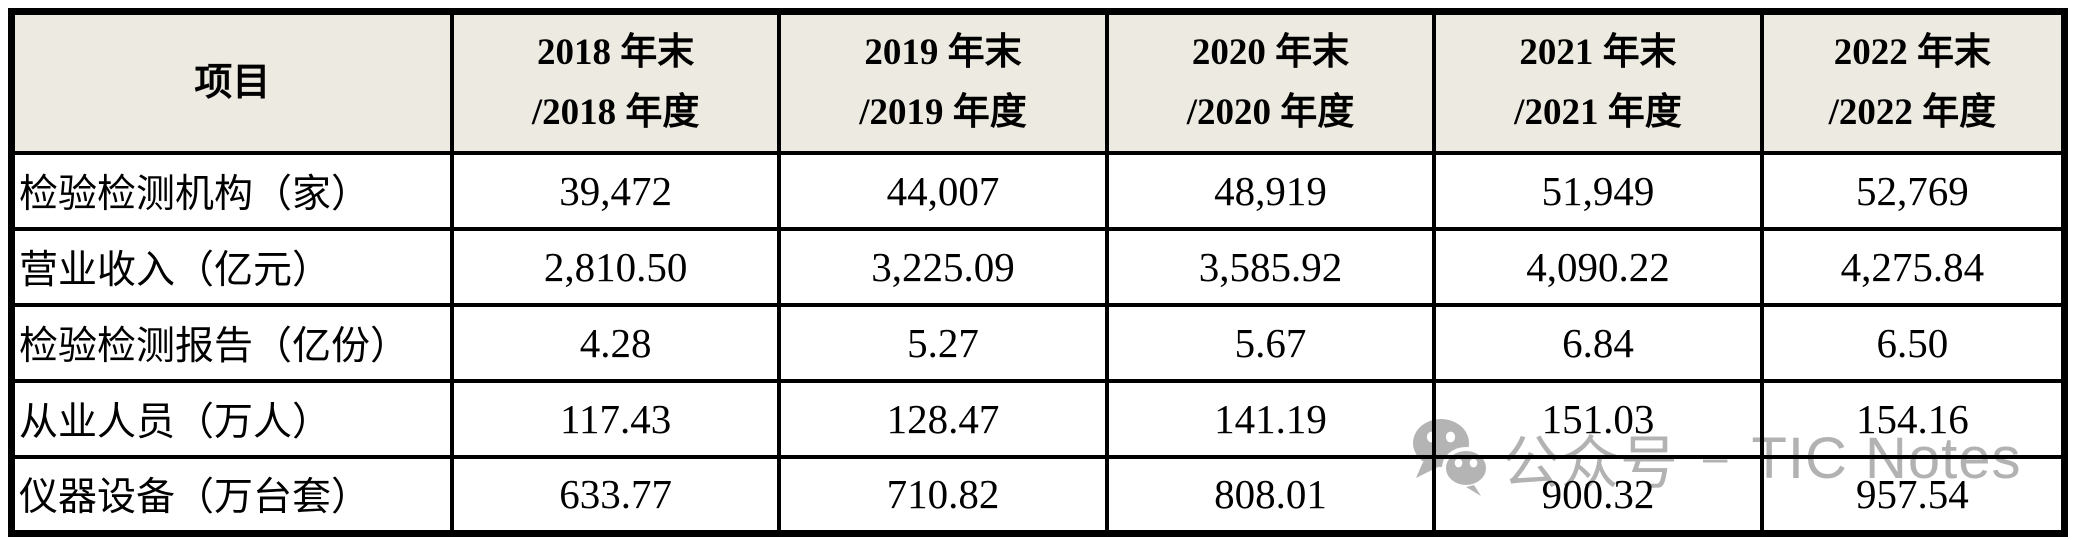  I want to click on header-year-line2: /2020 年度, so click(1270, 112).